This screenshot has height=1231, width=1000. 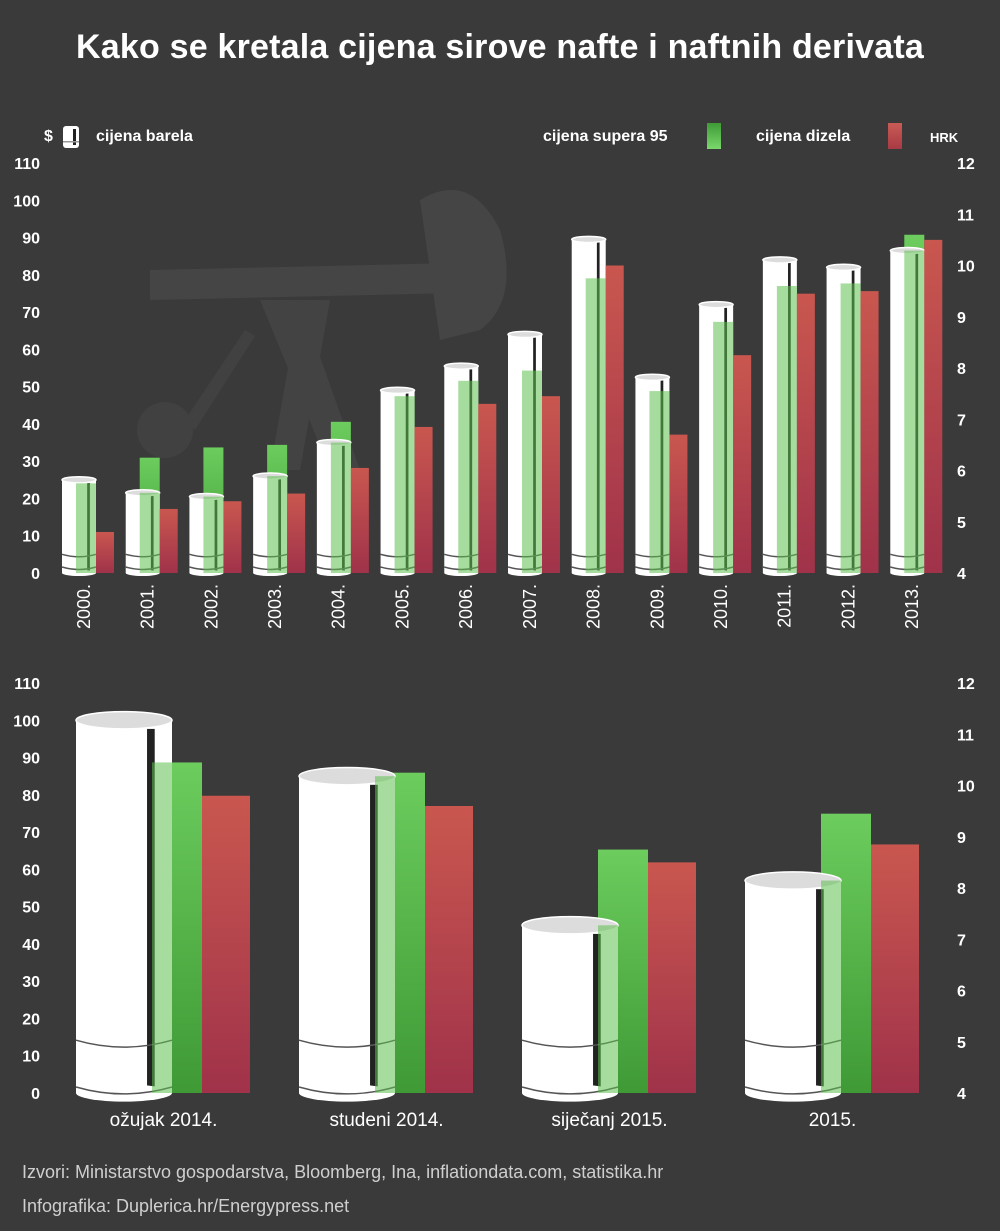 What do you see at coordinates (966, 787) in the screenshot?
I see `right-axis-tick-label: 10` at bounding box center [966, 787].